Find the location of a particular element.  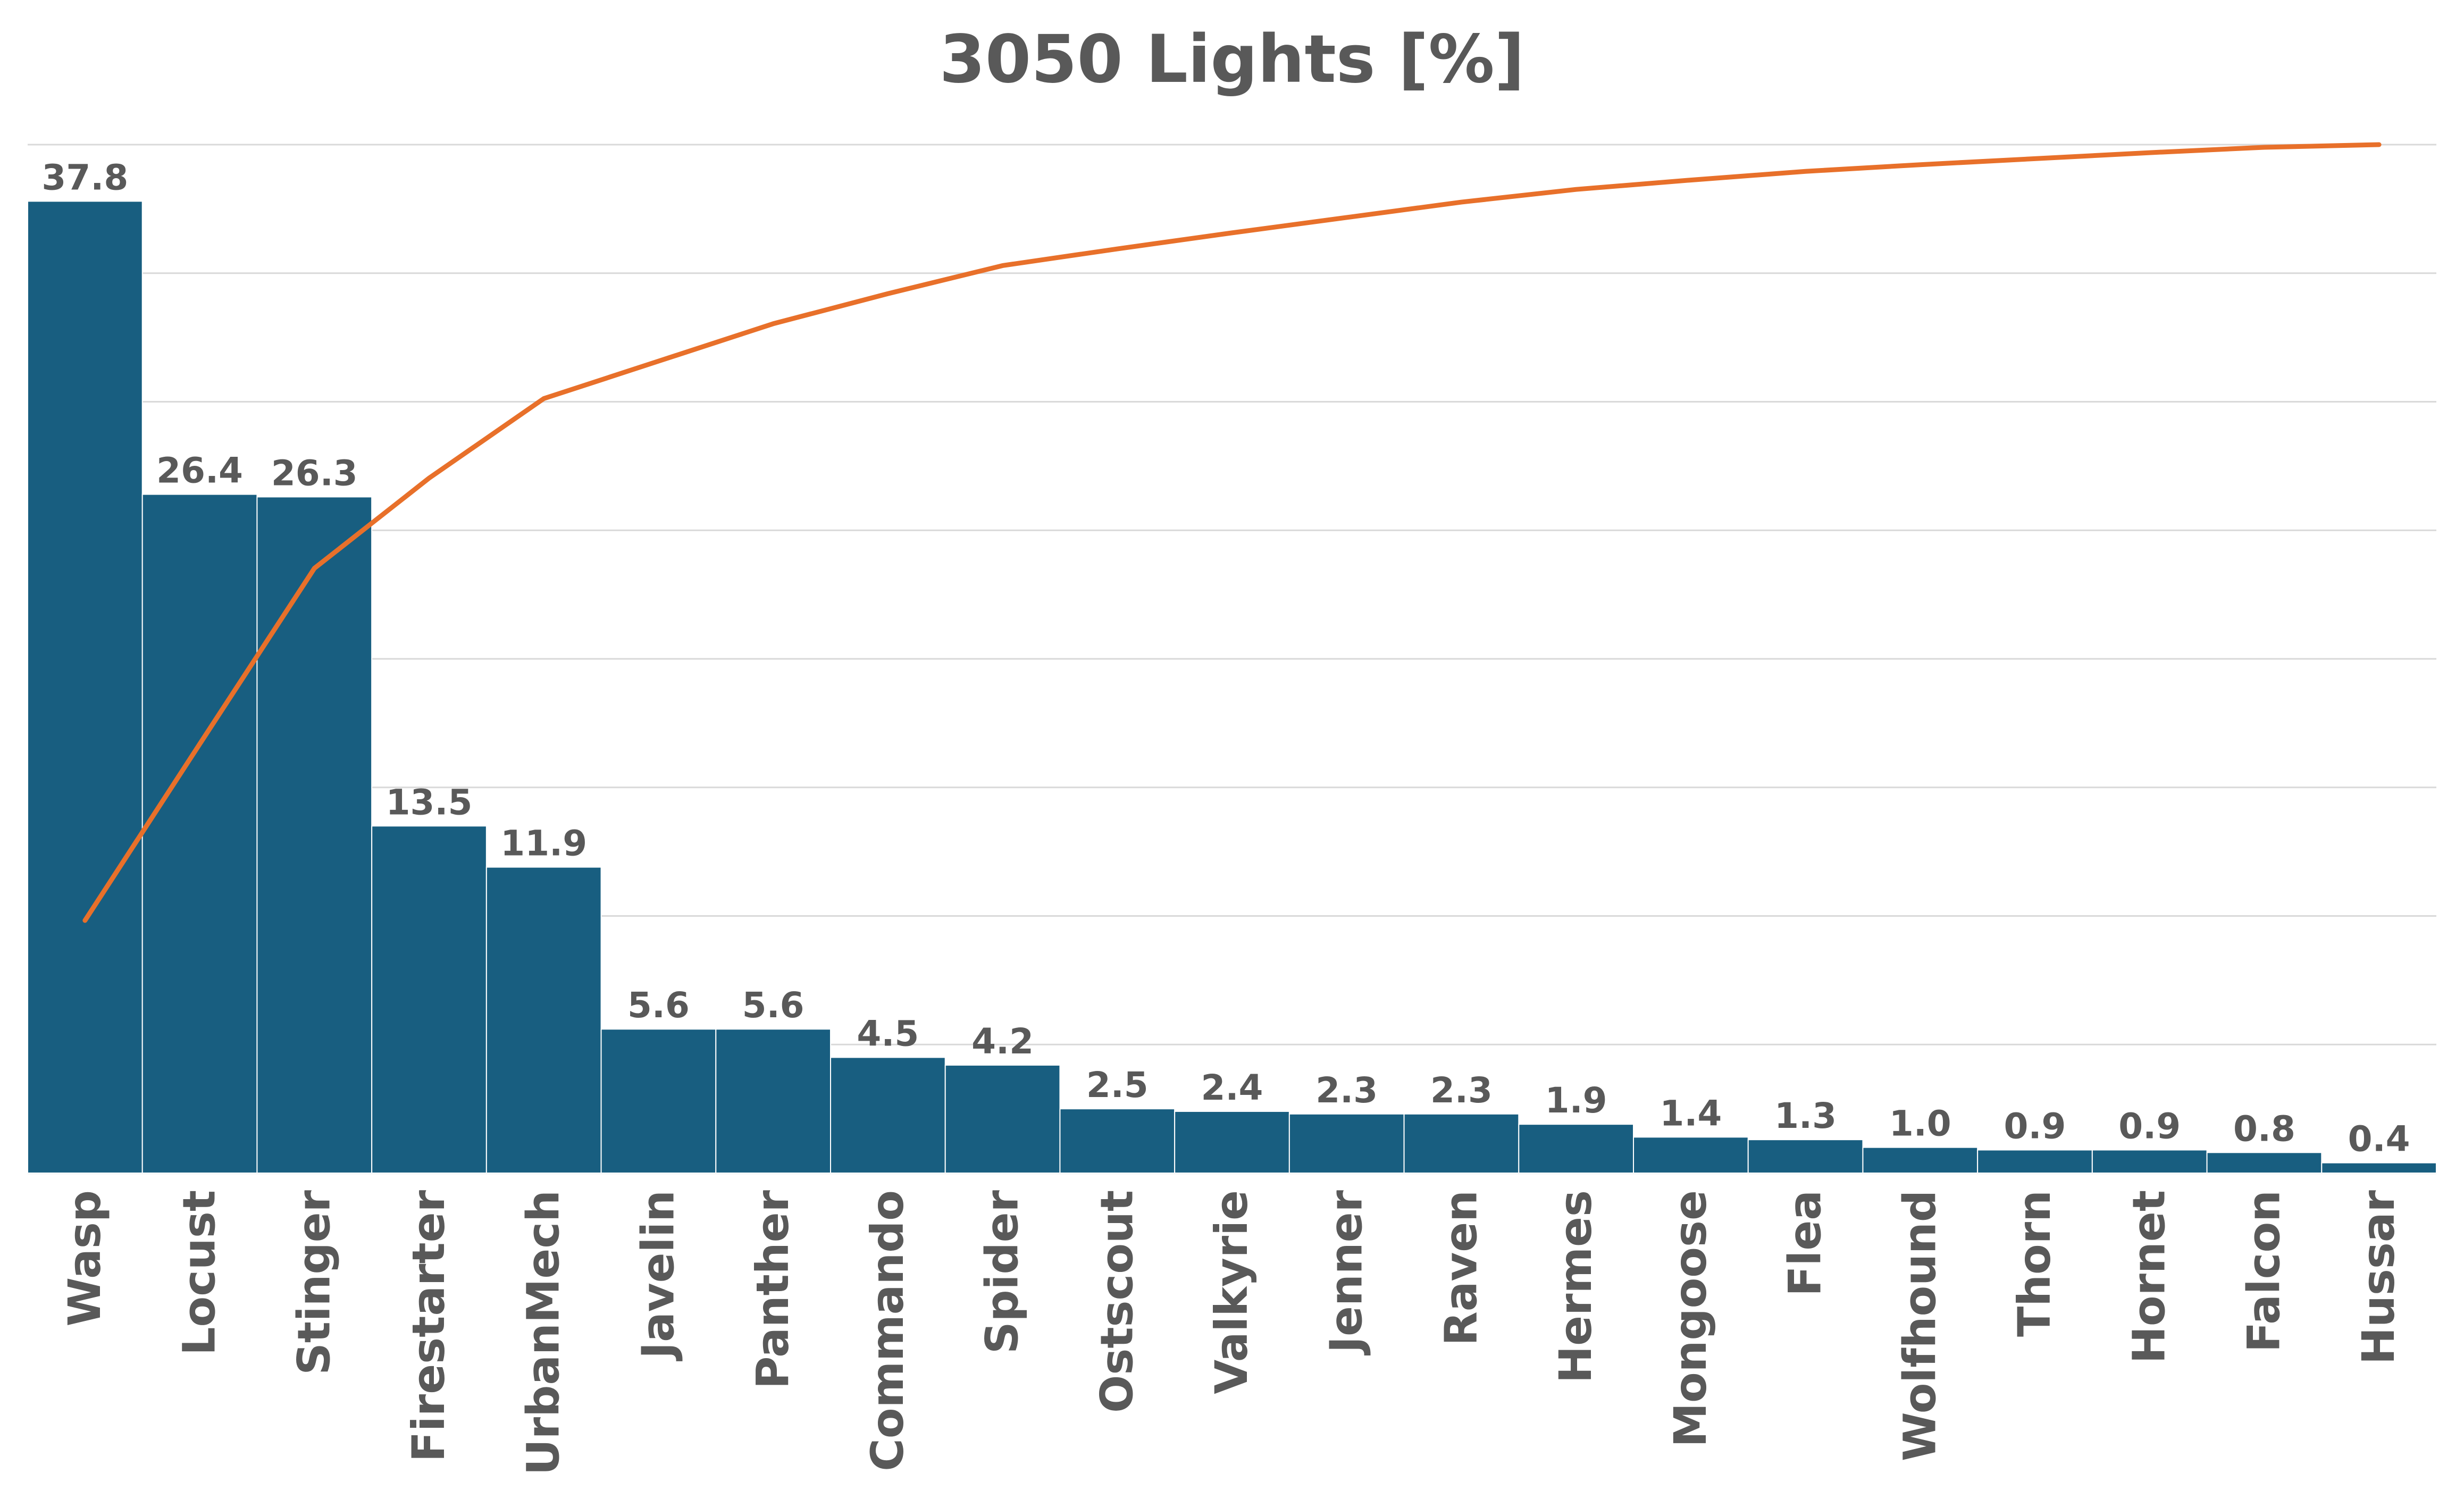

bar-thorn is located at coordinates (2035, 1162).